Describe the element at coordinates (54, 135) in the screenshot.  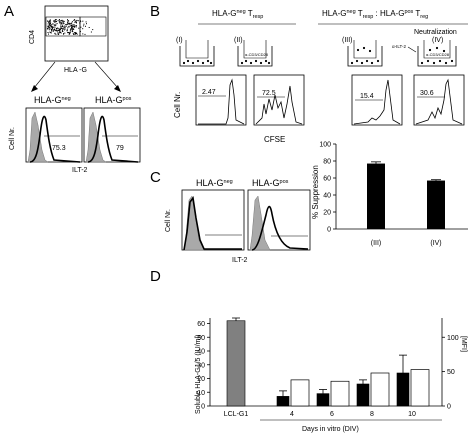
I see `panel-a-histogram-neg: 75.3` at that location.